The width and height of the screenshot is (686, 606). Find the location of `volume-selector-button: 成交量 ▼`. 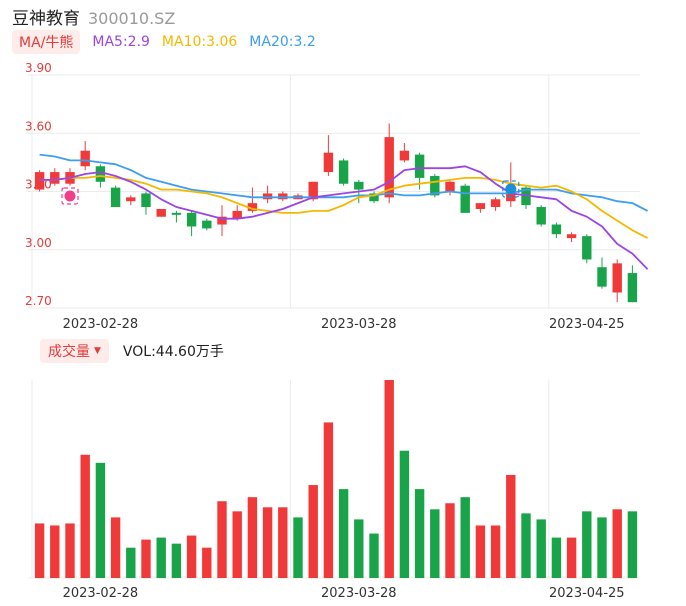

volume-selector-button: 成交量 ▼ is located at coordinates (74, 351).